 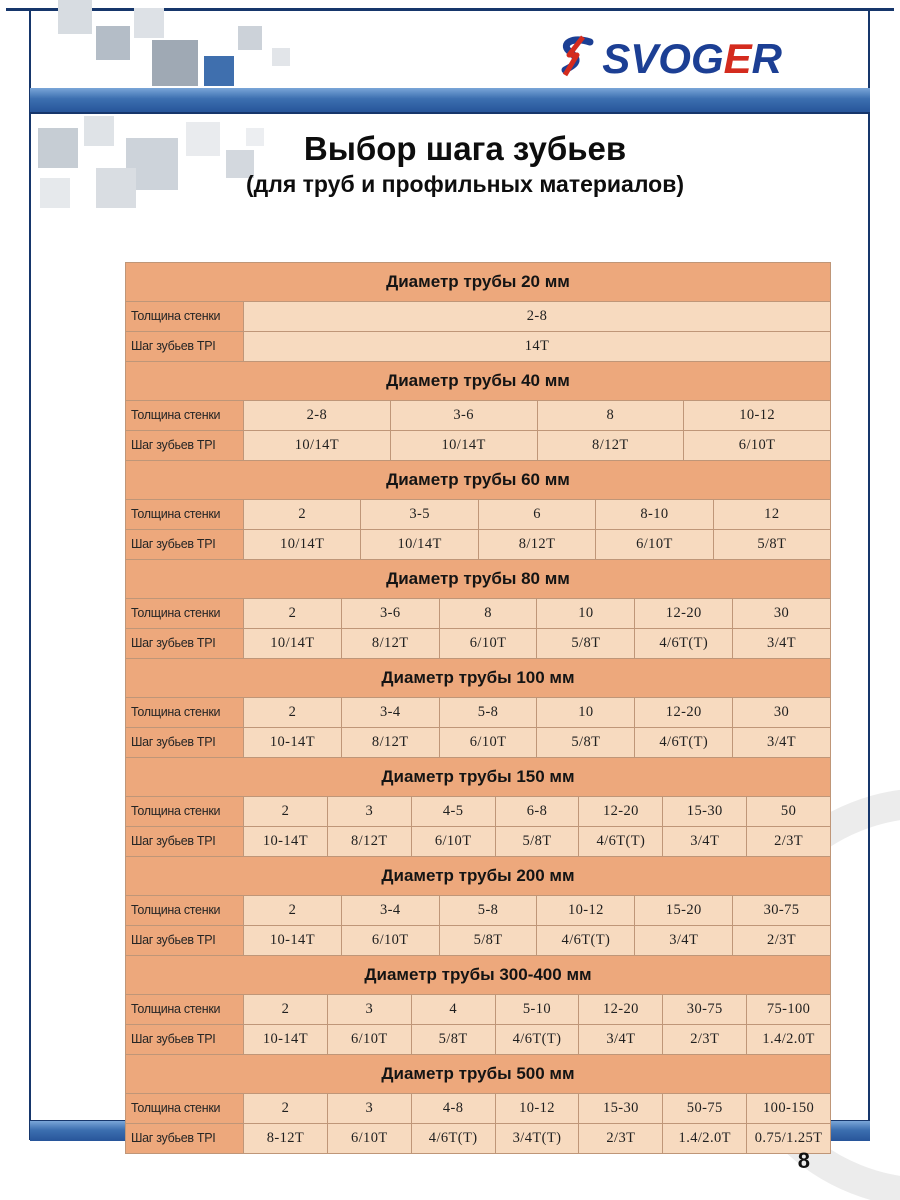 I want to click on table-row-thickness: Толщина стенки 2-8 3-6 8 10-12, so click(x=478, y=415).